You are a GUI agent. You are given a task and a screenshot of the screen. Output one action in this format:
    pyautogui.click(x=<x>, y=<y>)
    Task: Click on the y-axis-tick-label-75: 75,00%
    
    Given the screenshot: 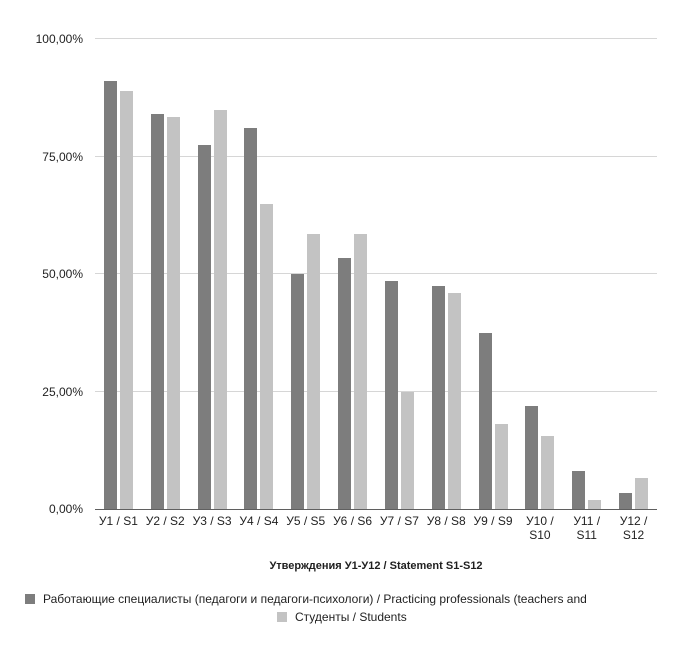 What is the action you would take?
    pyautogui.click(x=62, y=156)
    